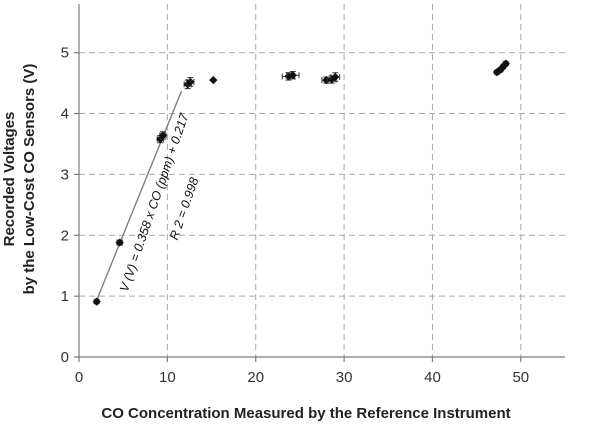 The image size is (600, 426). I want to click on y-tick-label: 0, so click(65, 357).